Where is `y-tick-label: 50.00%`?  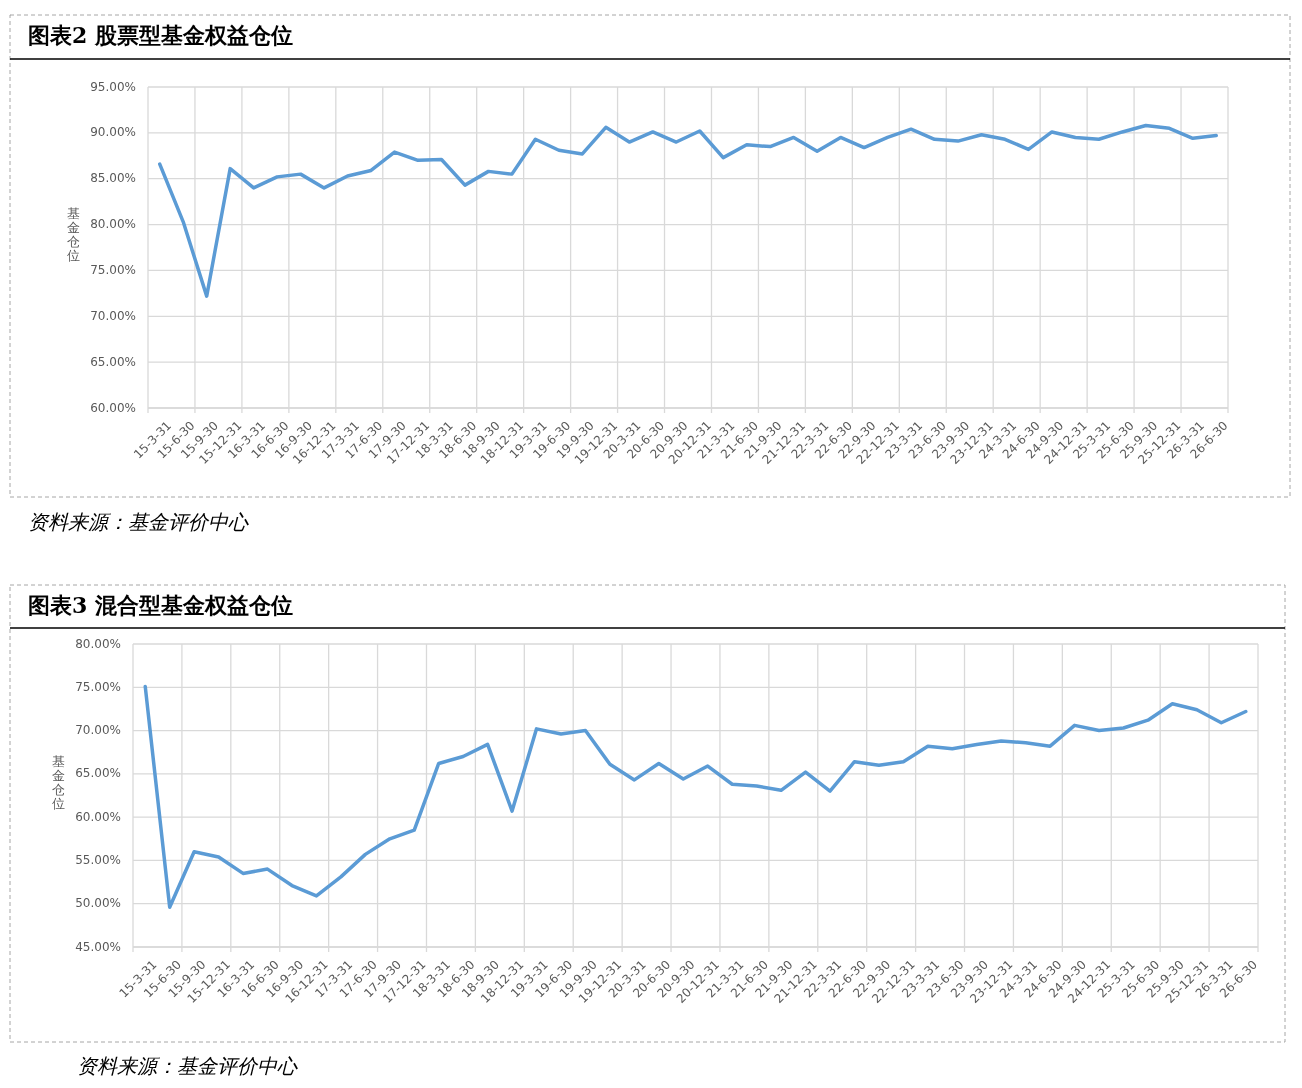
y-tick-label: 50.00% is located at coordinates (98, 903).